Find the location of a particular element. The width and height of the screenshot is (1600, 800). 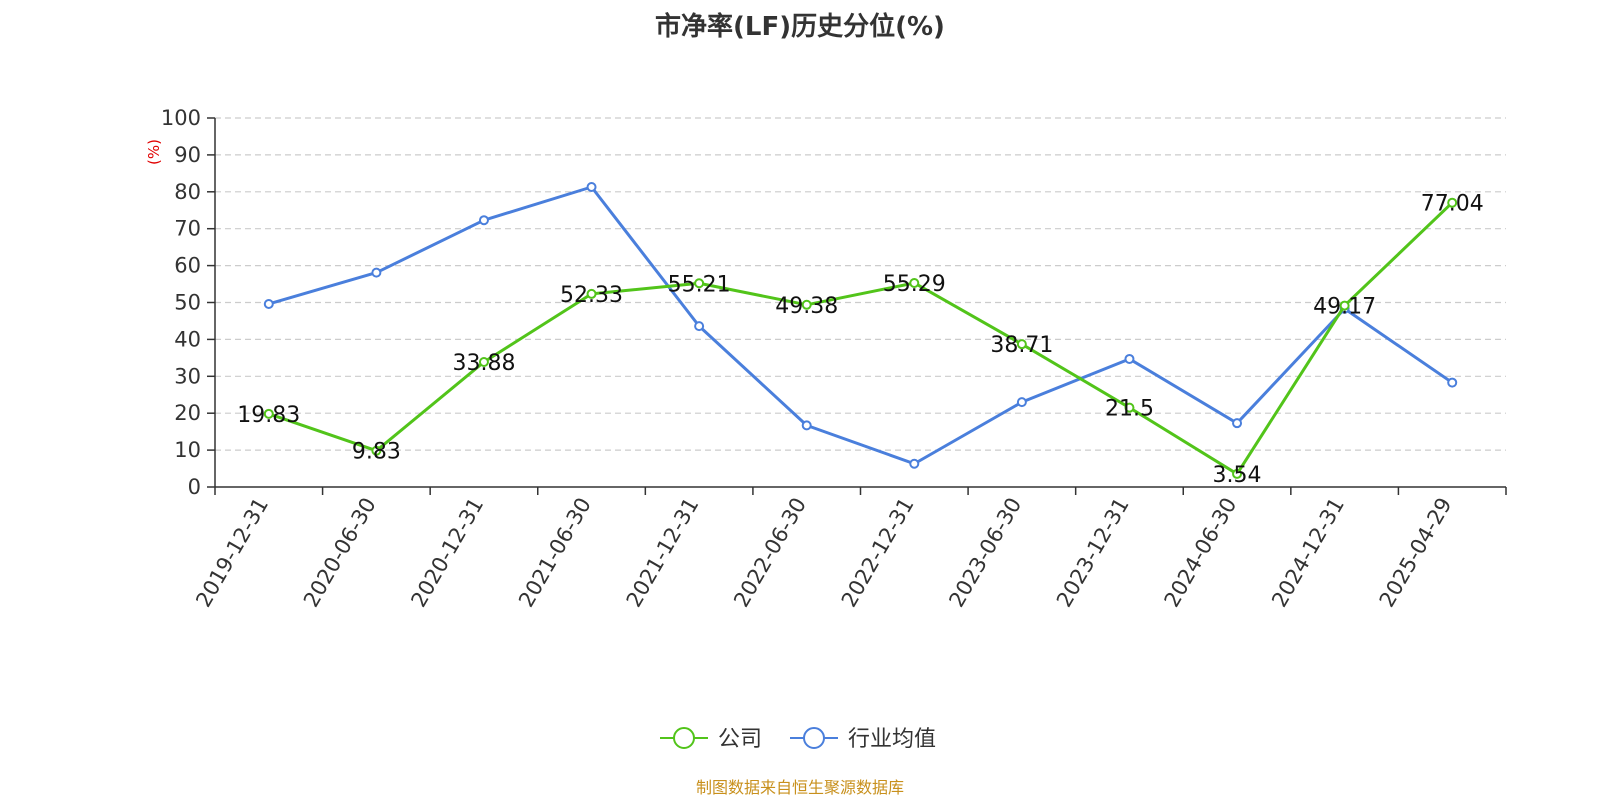

x-tick-label: 2024-12-31 is located at coordinates (1308, 553).